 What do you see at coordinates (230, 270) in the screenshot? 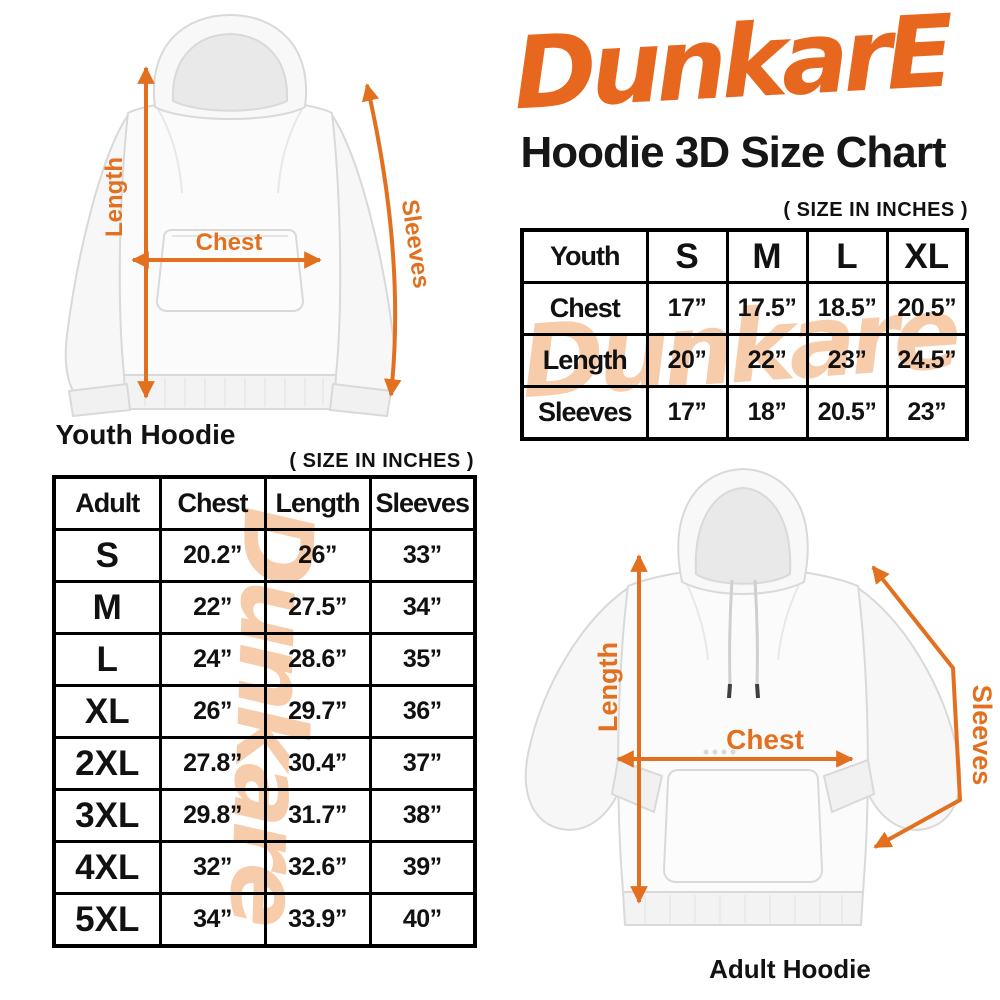
I see `youth-pocket` at bounding box center [230, 270].